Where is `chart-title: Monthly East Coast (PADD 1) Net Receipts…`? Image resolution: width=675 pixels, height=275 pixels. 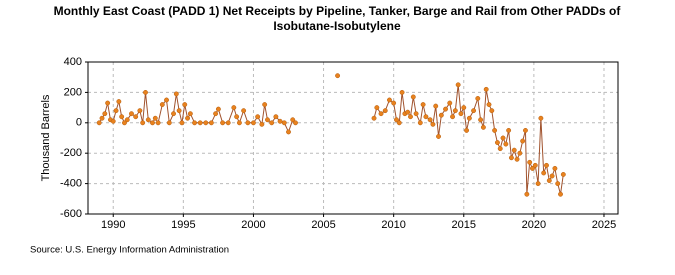 chart-title: Monthly East Coast (PADD 1) Net Receipts… is located at coordinates (337, 18).